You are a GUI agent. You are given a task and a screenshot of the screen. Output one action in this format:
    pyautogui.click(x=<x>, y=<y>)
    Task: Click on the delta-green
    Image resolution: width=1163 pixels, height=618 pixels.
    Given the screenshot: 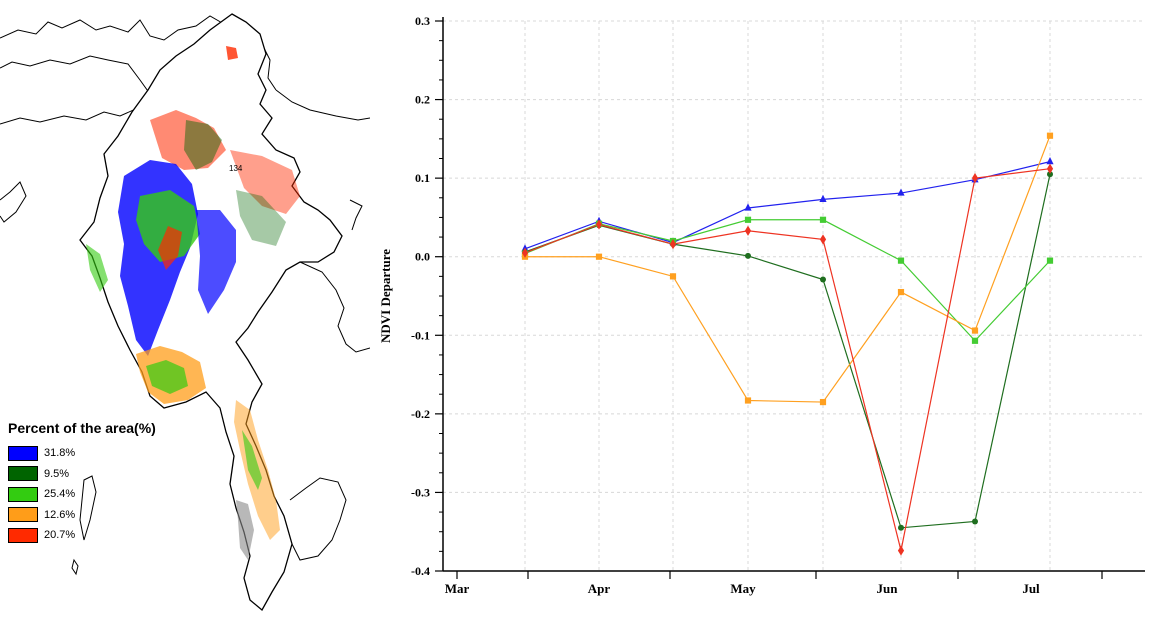 What is the action you would take?
    pyautogui.click(x=167, y=377)
    